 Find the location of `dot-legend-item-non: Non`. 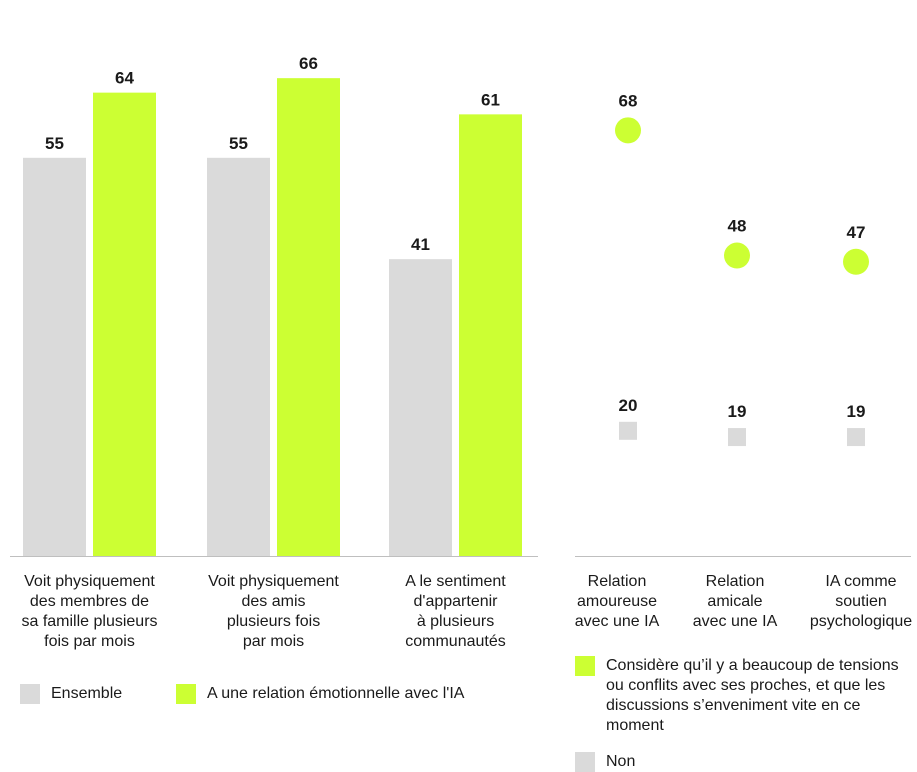

dot-legend-item-non: Non is located at coordinates (605, 762).